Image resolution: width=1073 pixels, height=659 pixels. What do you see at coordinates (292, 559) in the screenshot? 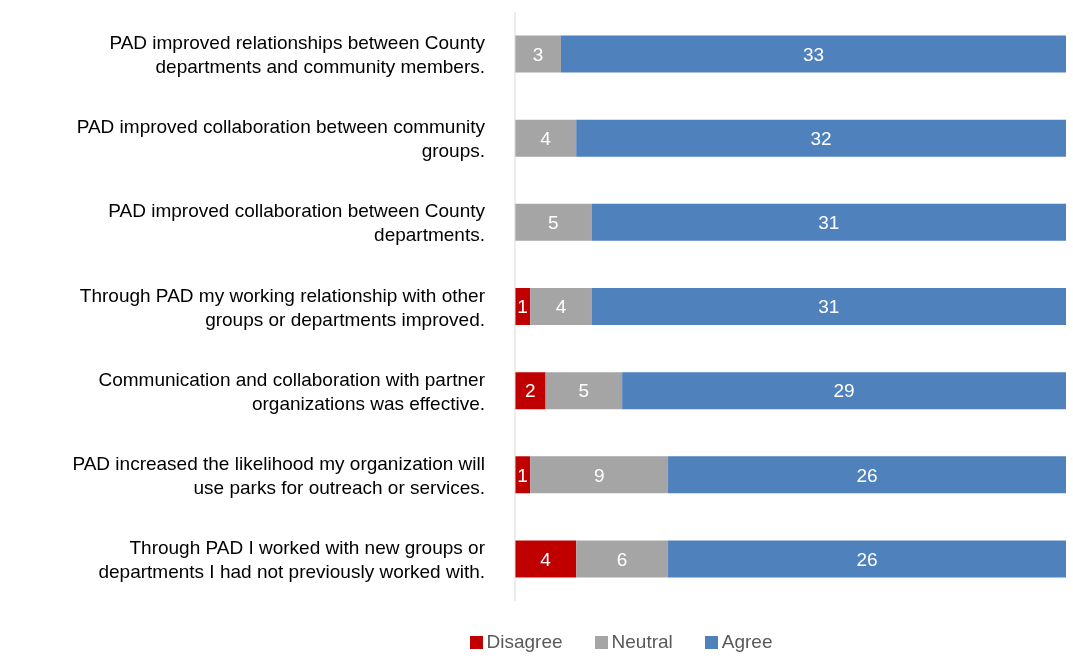
I see `y-tick-label: Through PAD I worked with new groups or departments I had not previously worked with.` at bounding box center [292, 559].